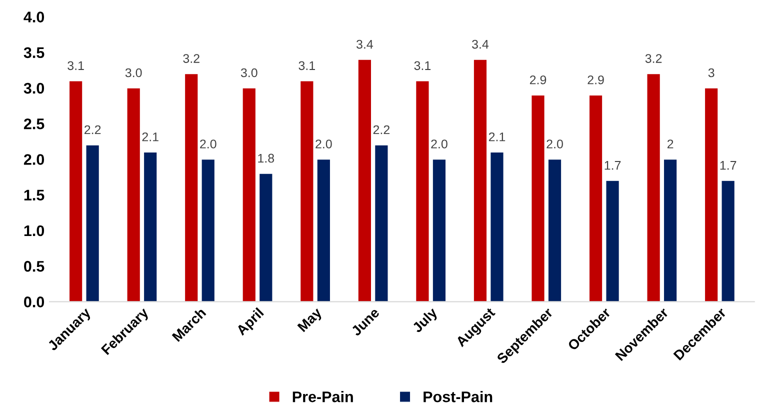 This screenshot has width=762, height=419. Describe the element at coordinates (34, 302) in the screenshot. I see `y-tick-label: 0.0` at that location.